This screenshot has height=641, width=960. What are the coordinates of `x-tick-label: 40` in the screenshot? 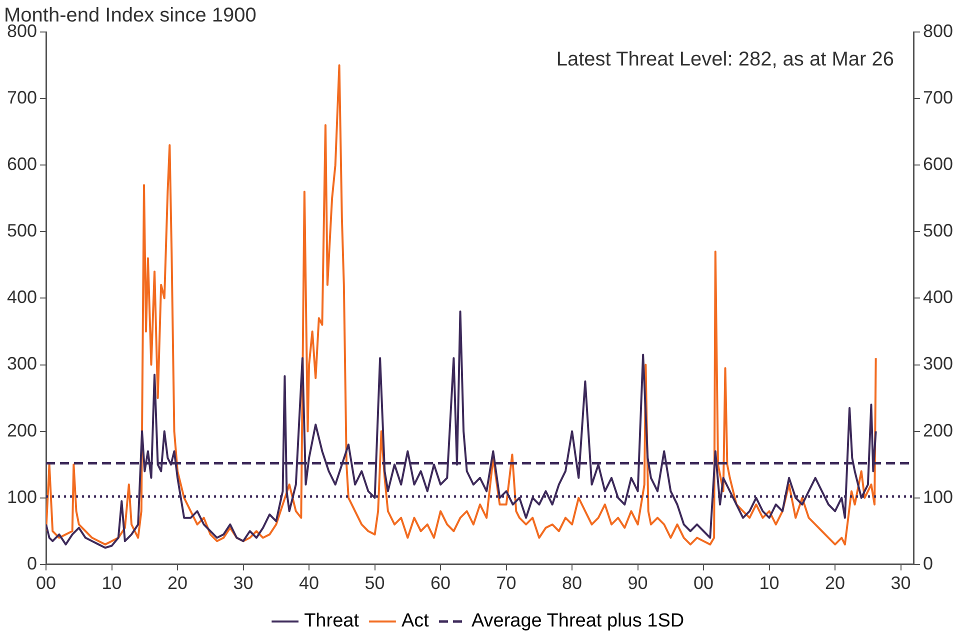 It's located at (309, 583).